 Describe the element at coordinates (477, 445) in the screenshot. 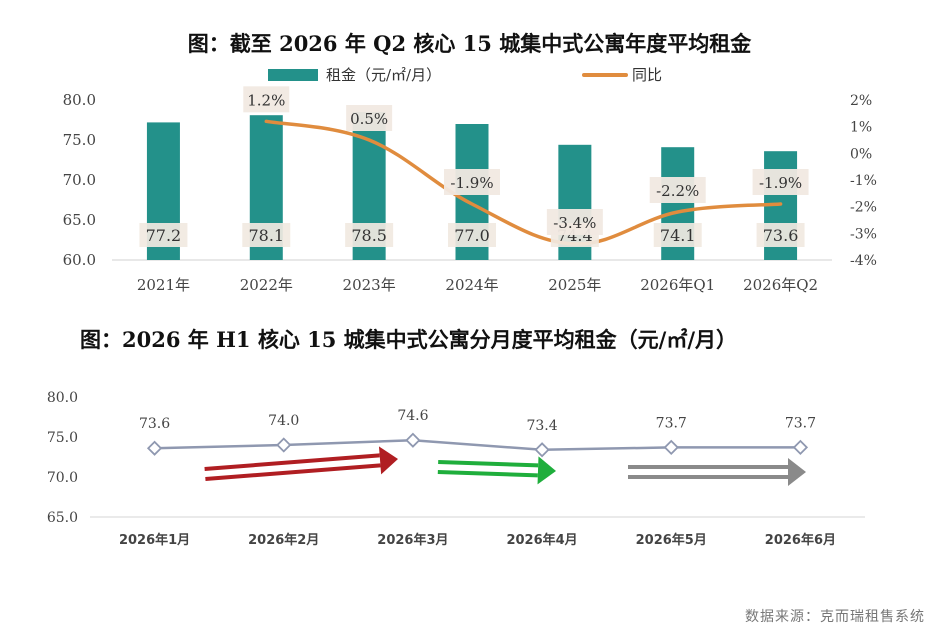

I see `monthly-line` at that location.